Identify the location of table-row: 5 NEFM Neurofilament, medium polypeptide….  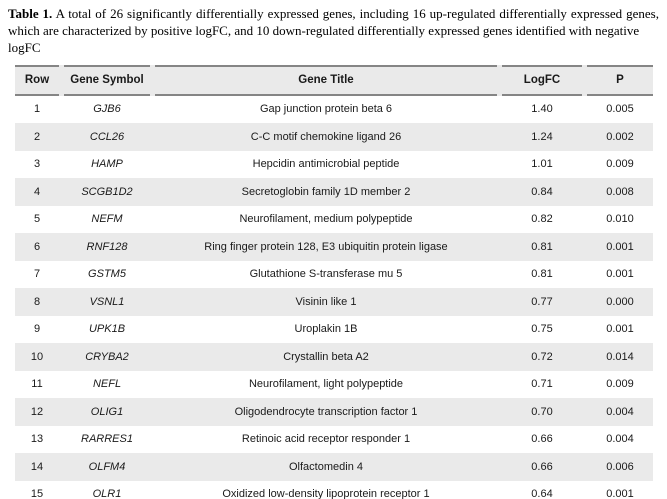
(334, 220).